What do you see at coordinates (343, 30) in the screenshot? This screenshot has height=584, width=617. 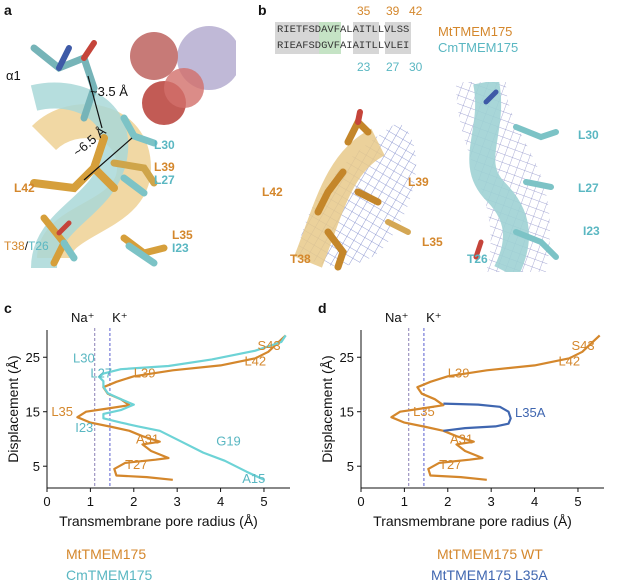 I see `mt-sequence: RIETFSDAVFALAITLLVLSS` at bounding box center [343, 30].